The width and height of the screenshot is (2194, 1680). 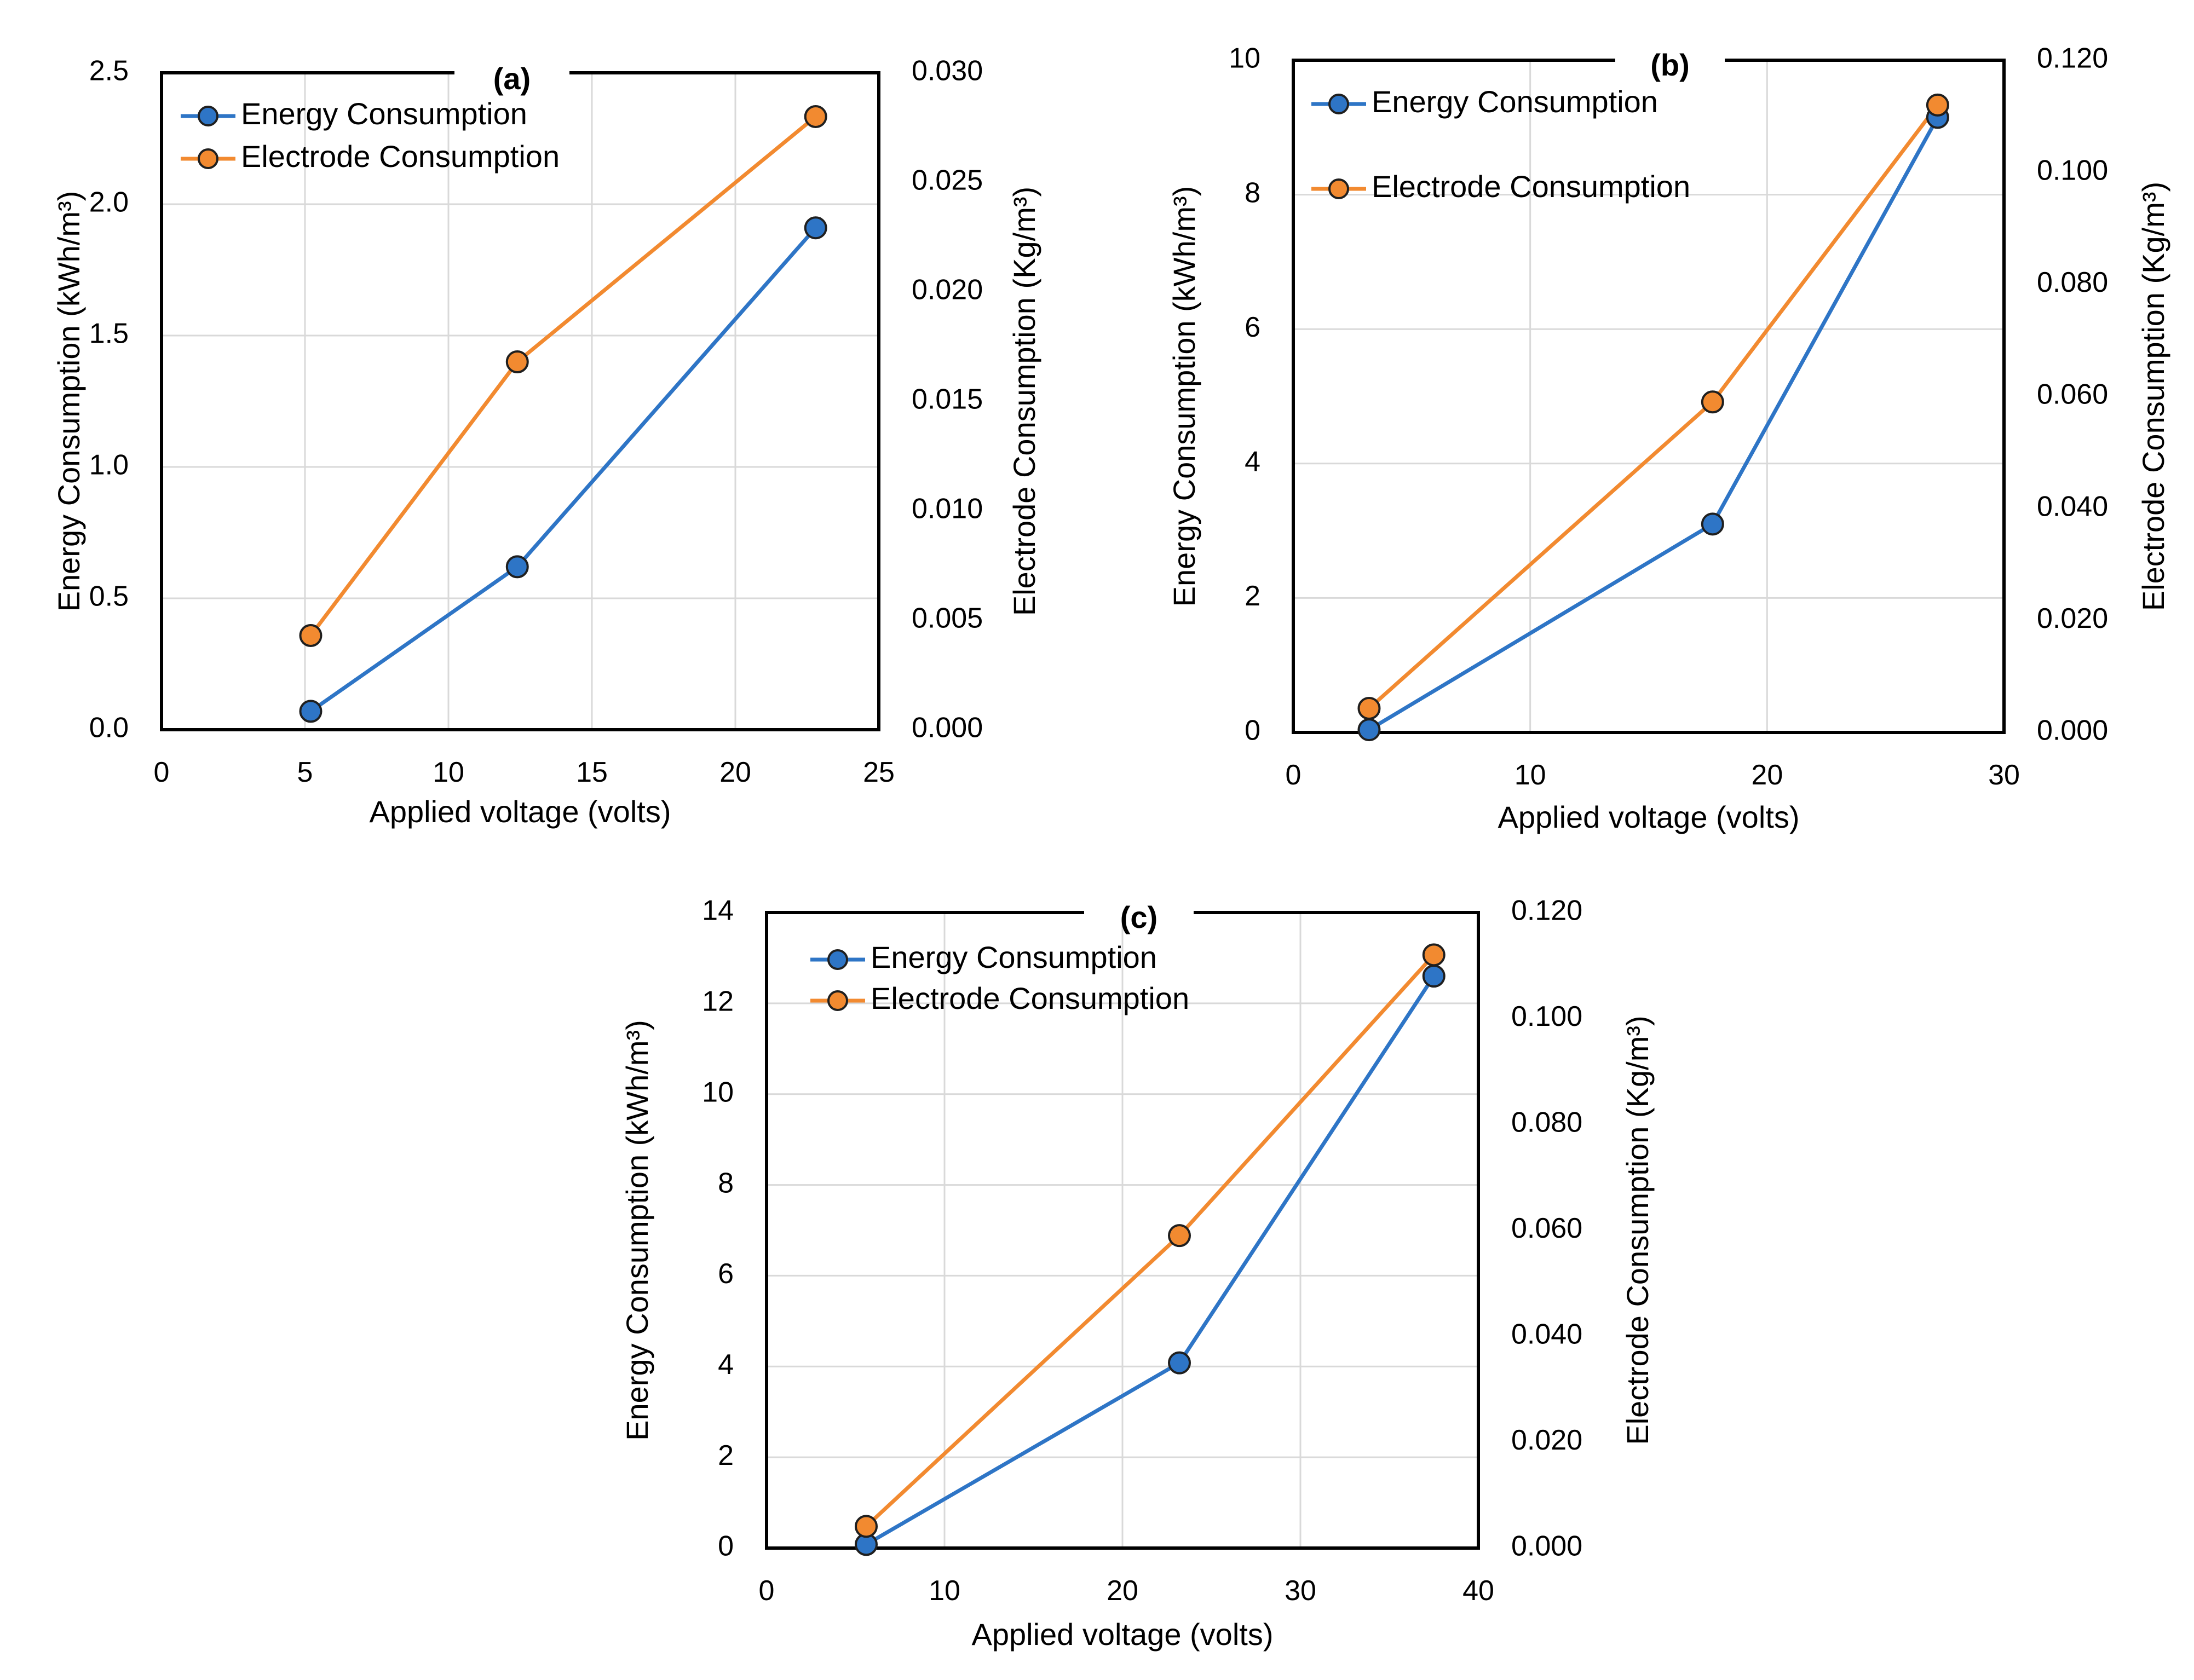 I want to click on y-left-tick-label: 1.0, so click(x=109, y=465).